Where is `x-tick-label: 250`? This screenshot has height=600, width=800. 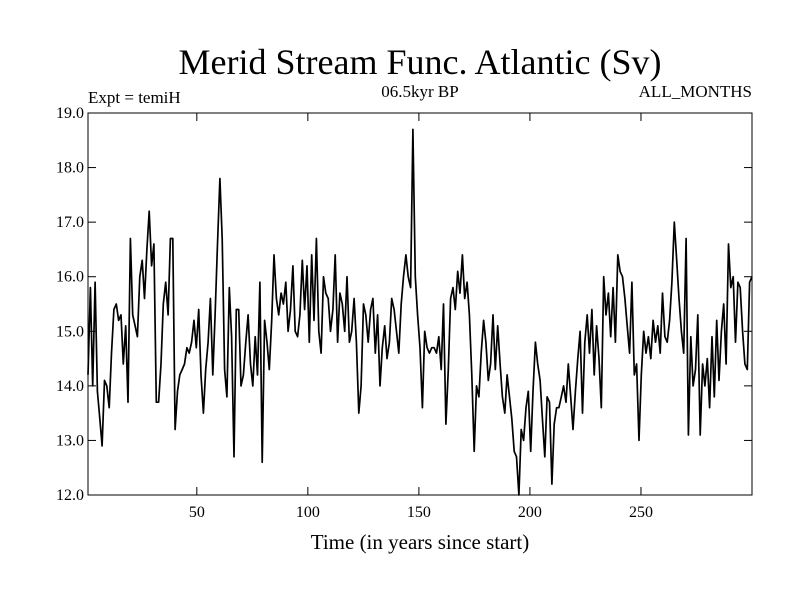 x-tick-label: 250 is located at coordinates (641, 512).